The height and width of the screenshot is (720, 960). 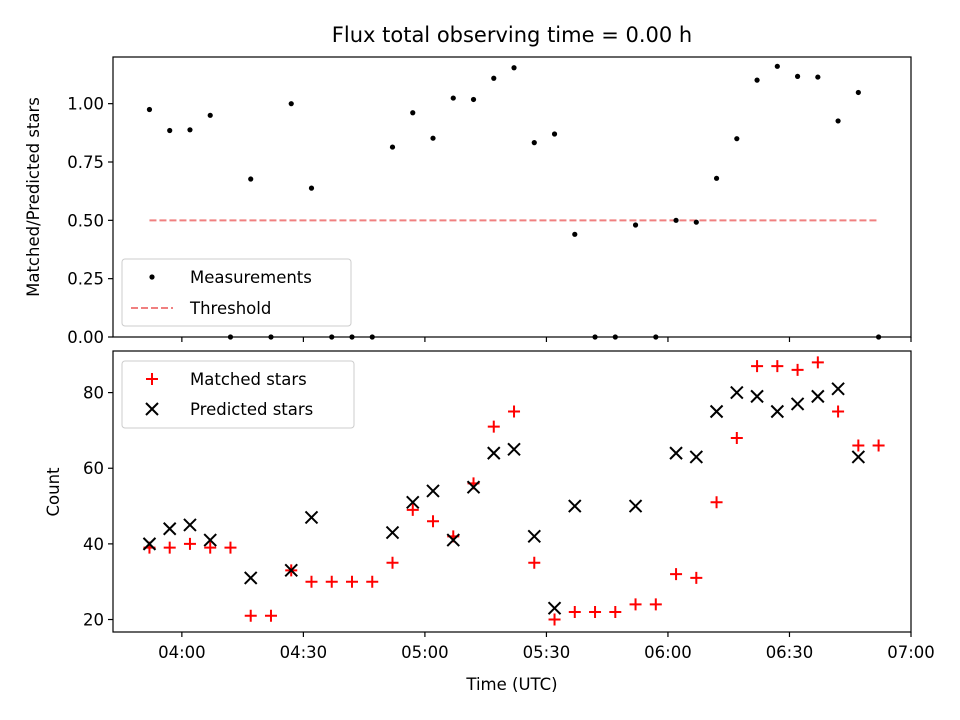 What do you see at coordinates (230, 308) in the screenshot?
I see `legend-label-threshold: Threshold` at bounding box center [230, 308].